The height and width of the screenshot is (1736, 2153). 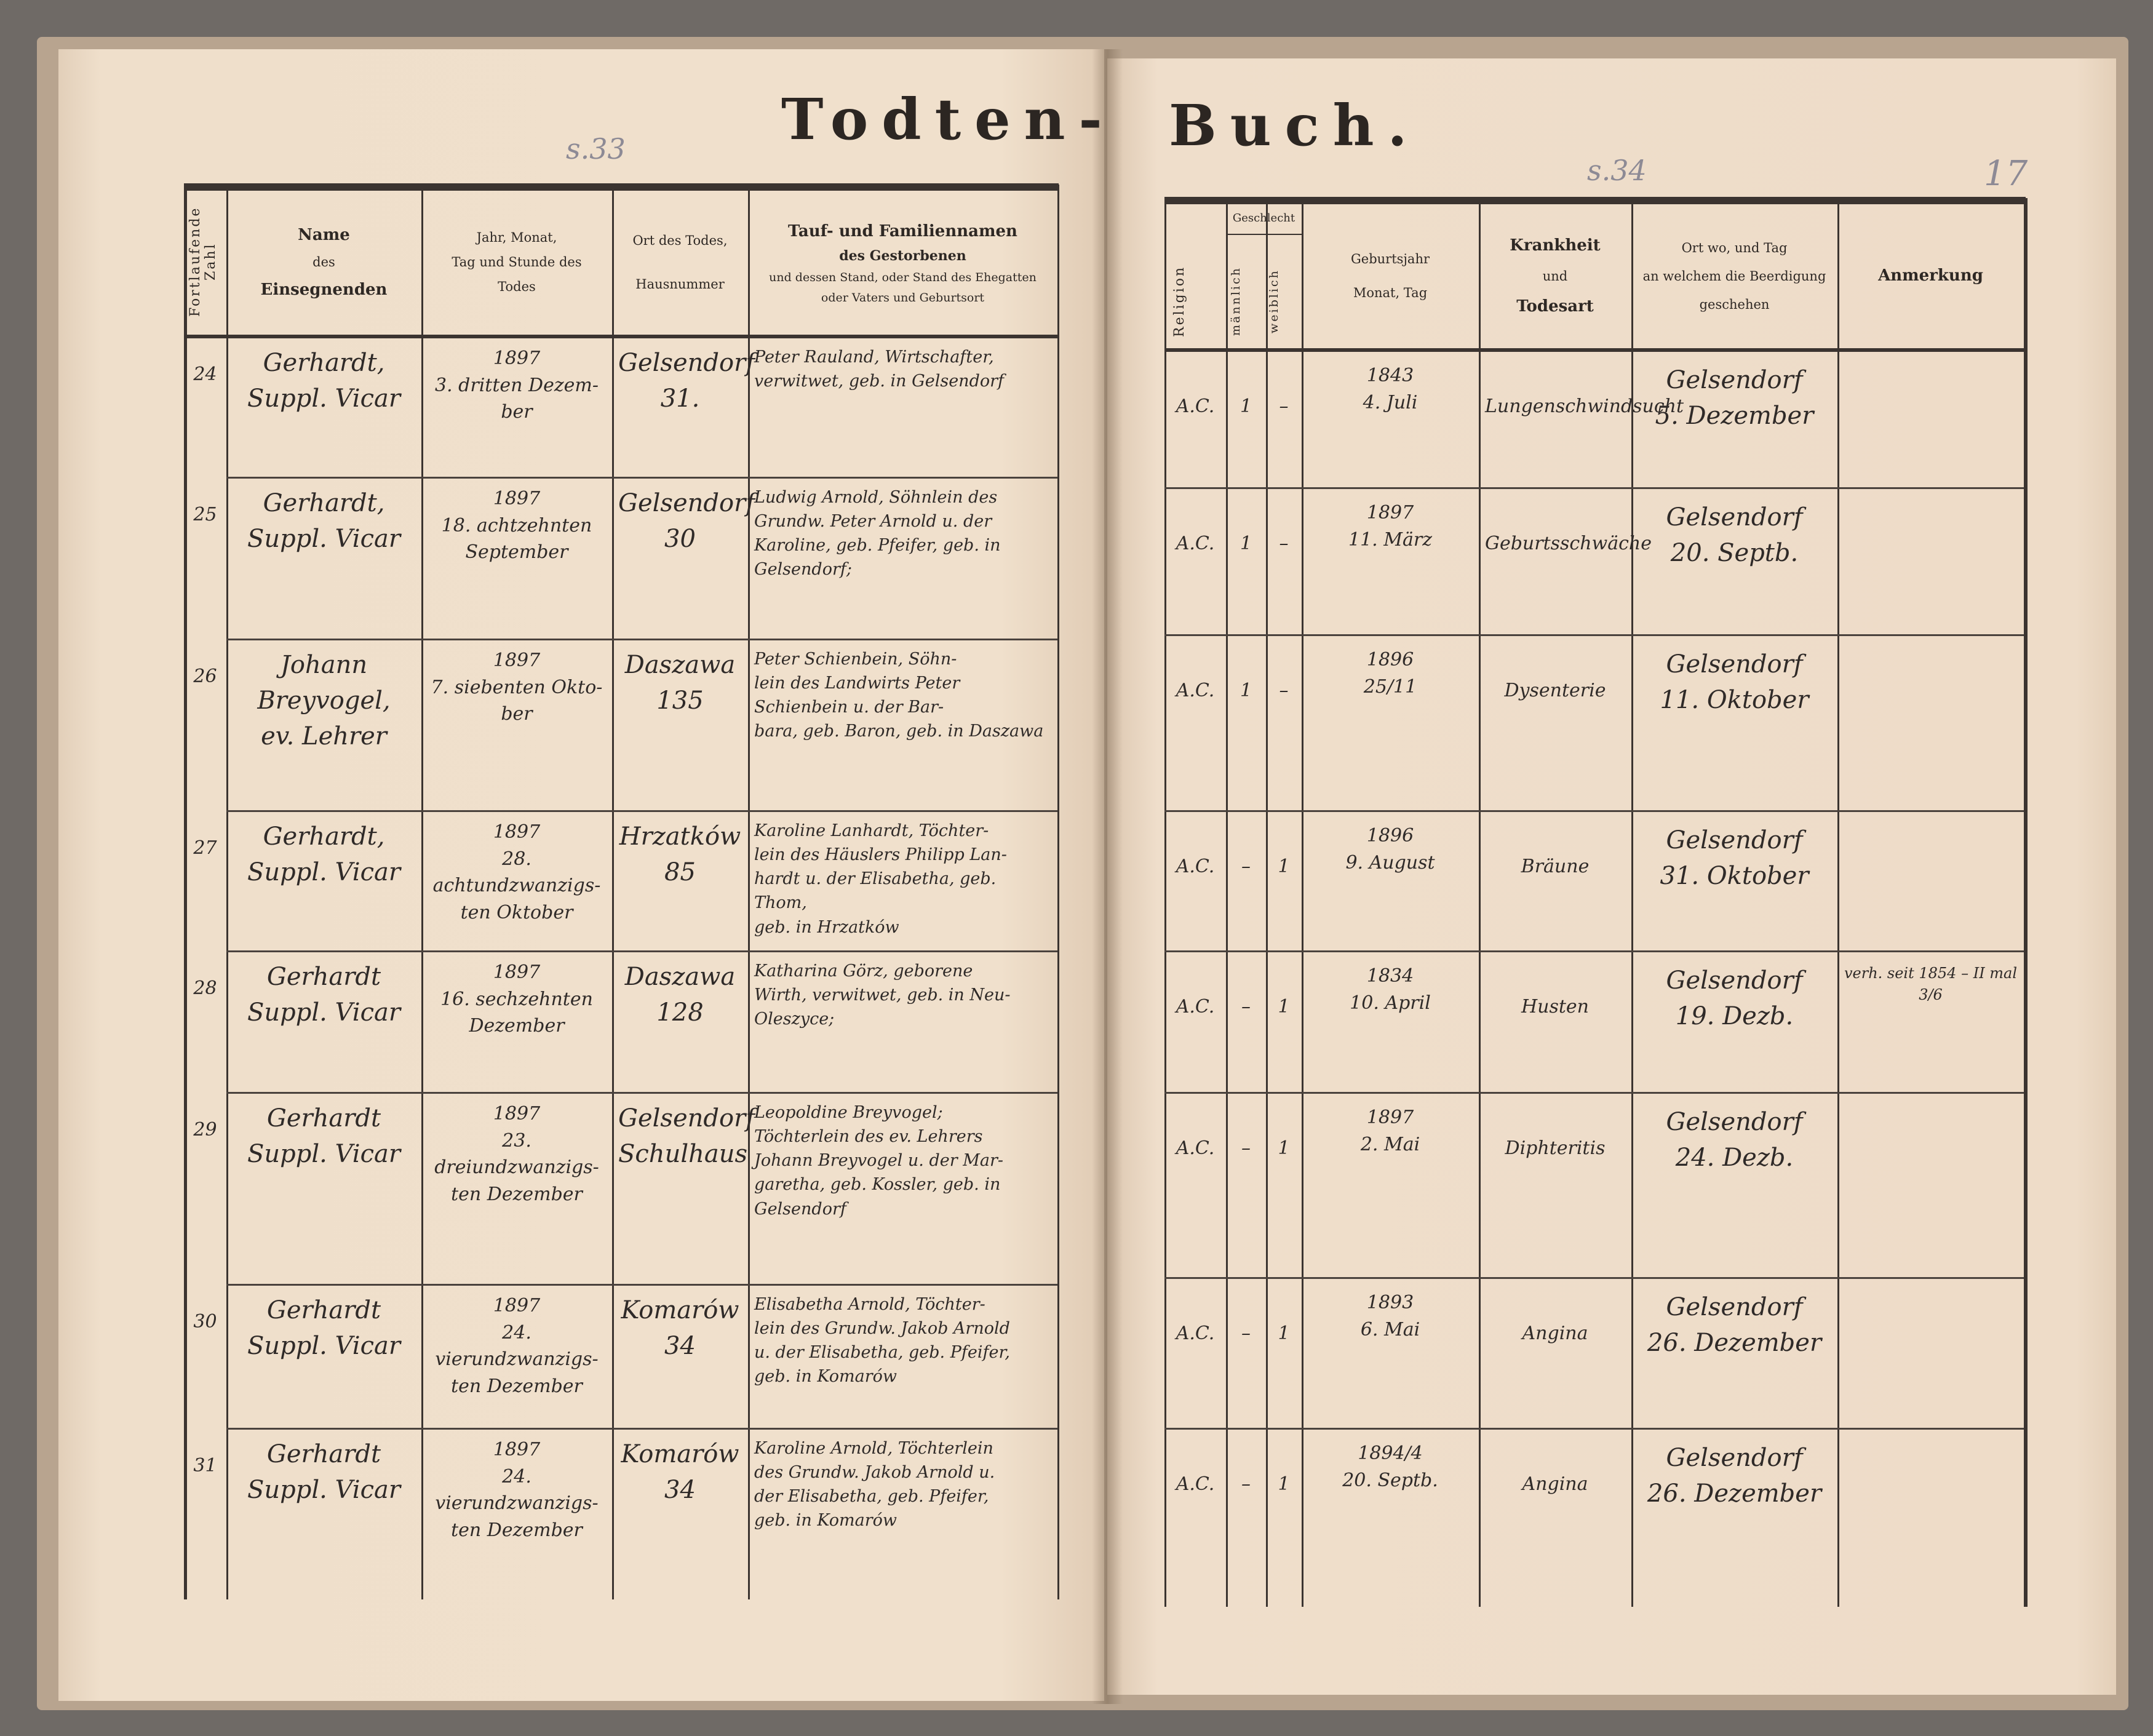 What do you see at coordinates (1568, 543) in the screenshot?
I see `entry-disease: Geburtsschwäche` at bounding box center [1568, 543].